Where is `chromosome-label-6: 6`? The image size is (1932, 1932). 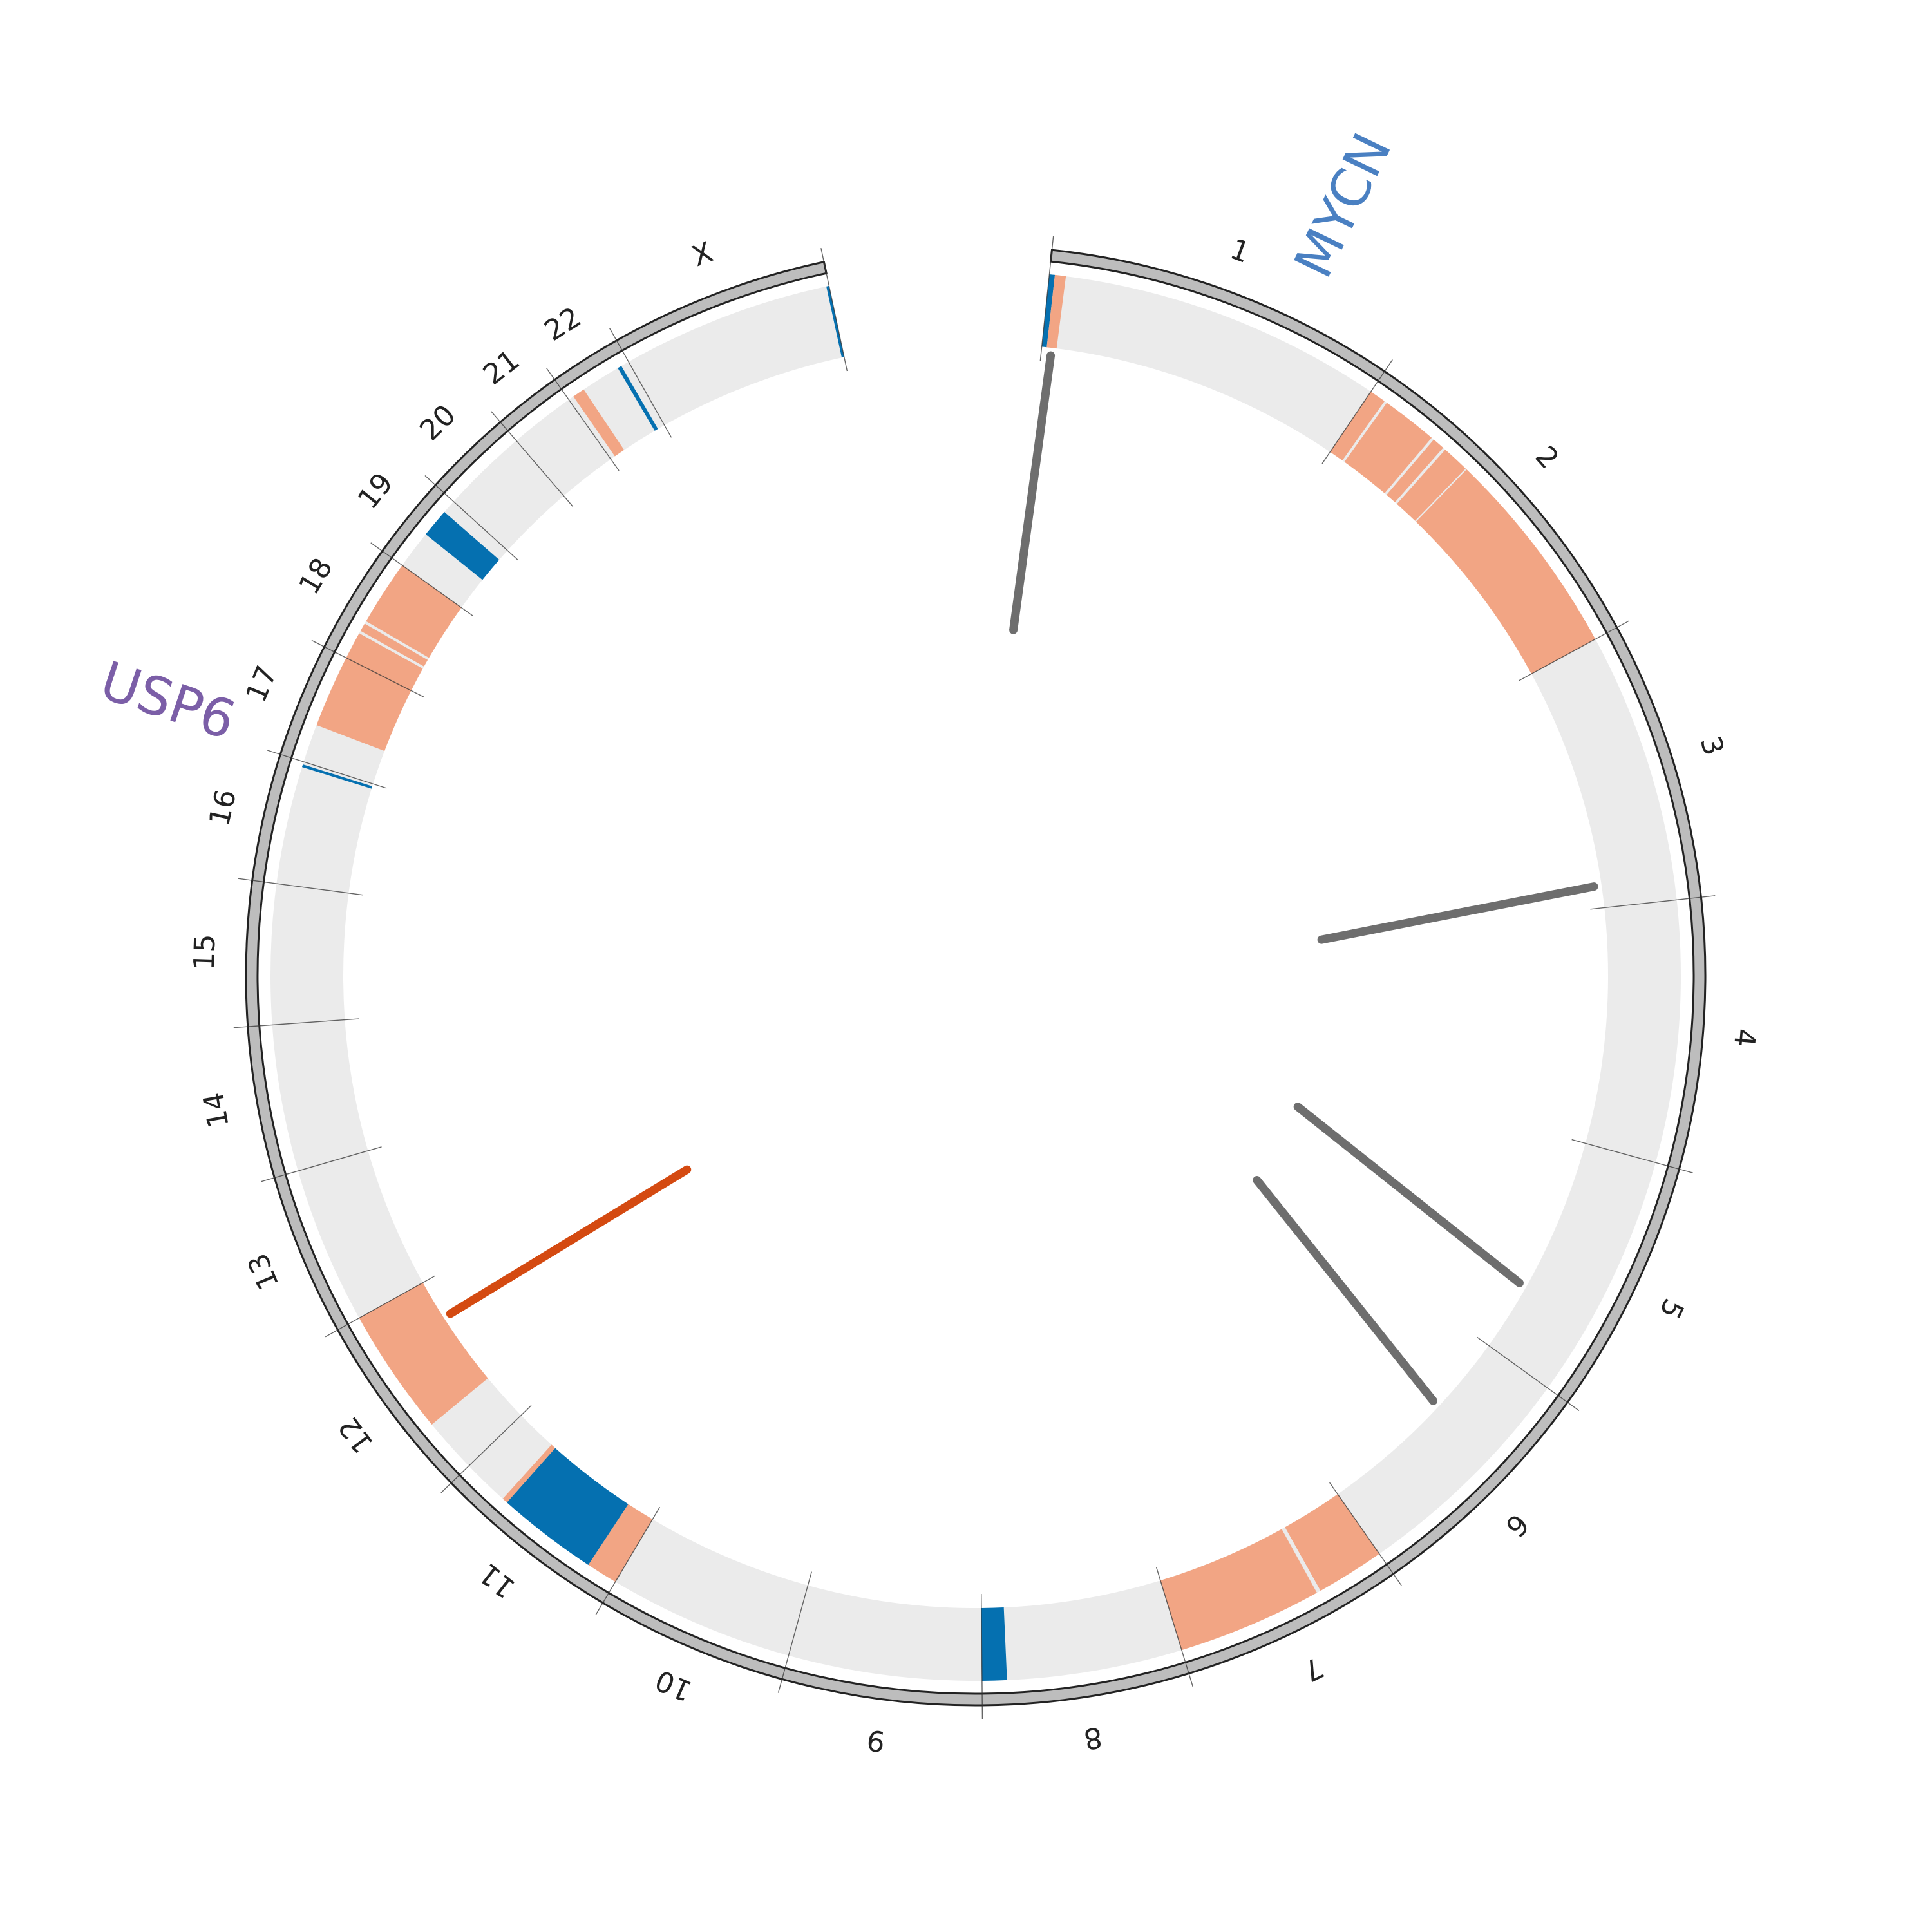
chromosome-label-6: 6 is located at coordinates (1517, 1525).